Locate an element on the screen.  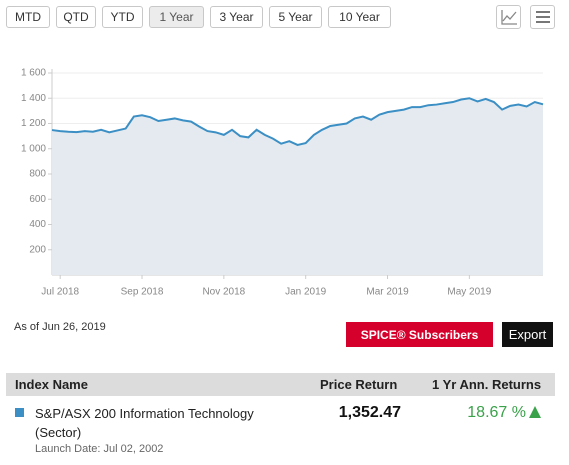
y-tick-label: 800 is located at coordinates (37, 174).